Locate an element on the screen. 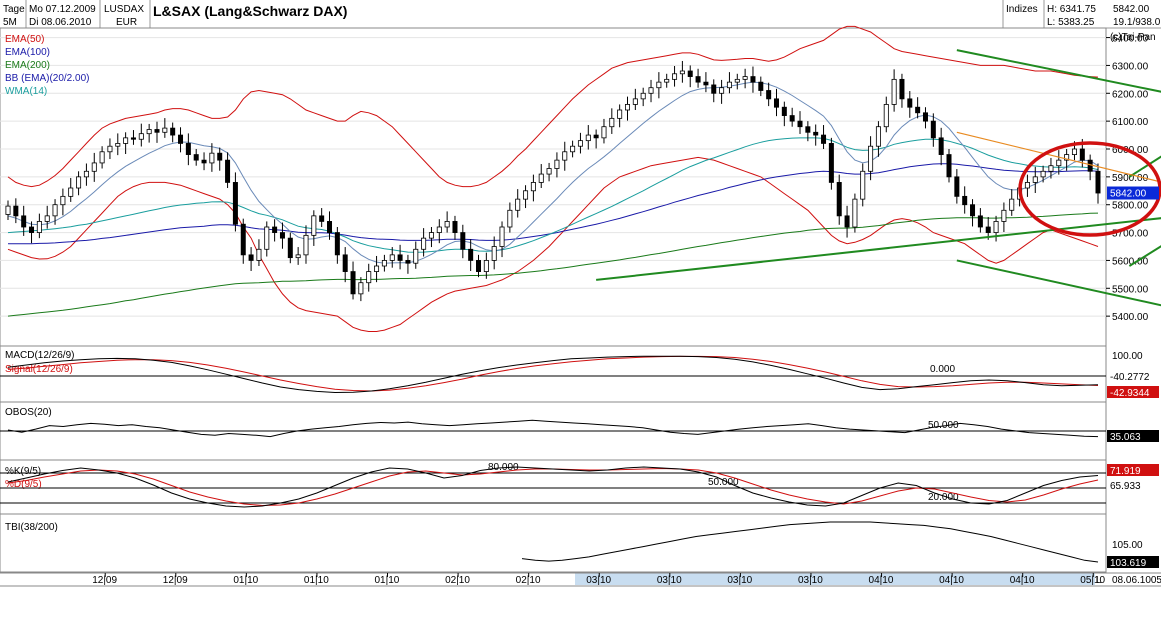 This screenshot has width=1161, height=624. macd-zero-label: 0.000 is located at coordinates (942, 369).